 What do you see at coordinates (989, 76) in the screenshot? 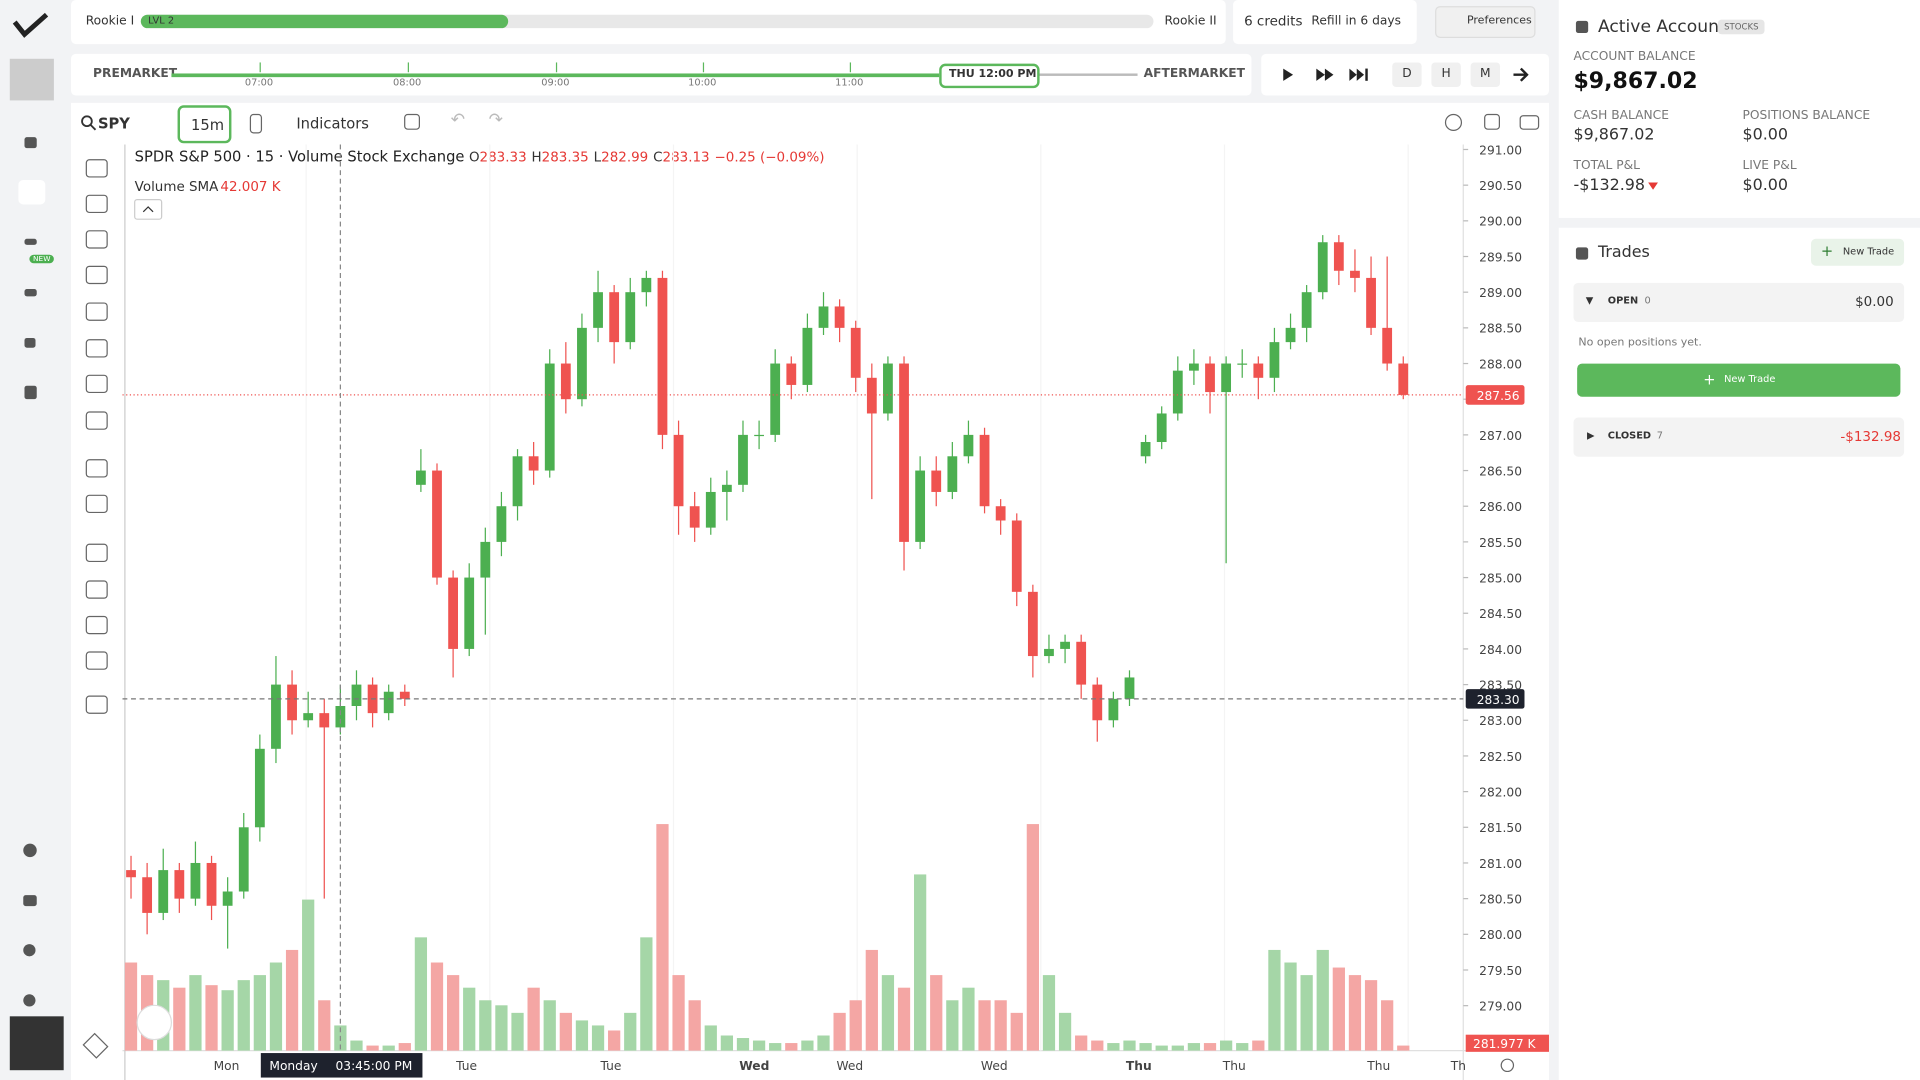
I see `timeline-current: THU 12:00 PM` at bounding box center [989, 76].